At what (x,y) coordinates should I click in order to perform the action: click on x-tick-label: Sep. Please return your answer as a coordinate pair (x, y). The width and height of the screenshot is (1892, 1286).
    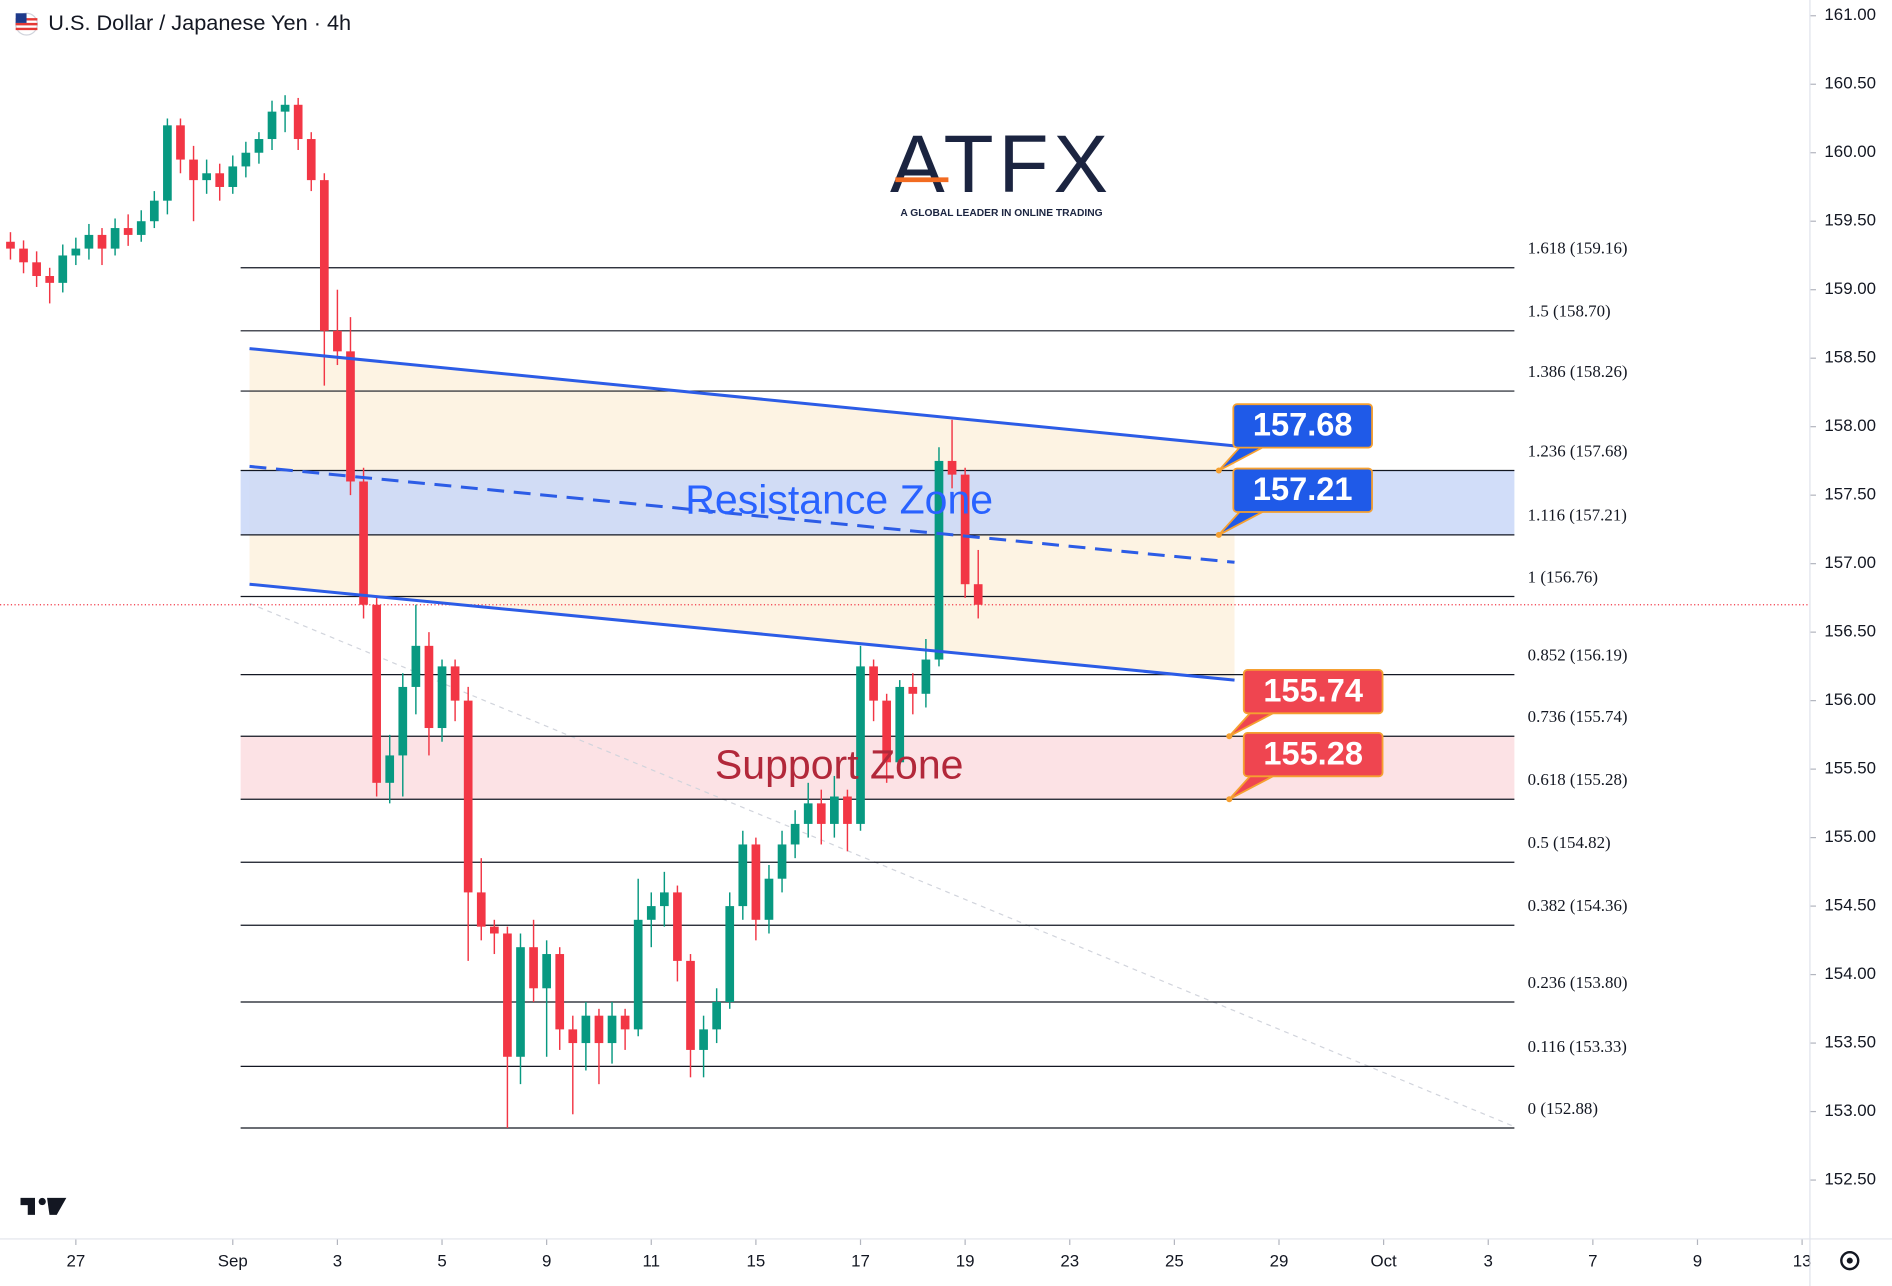
    Looking at the image, I should click on (233, 1260).